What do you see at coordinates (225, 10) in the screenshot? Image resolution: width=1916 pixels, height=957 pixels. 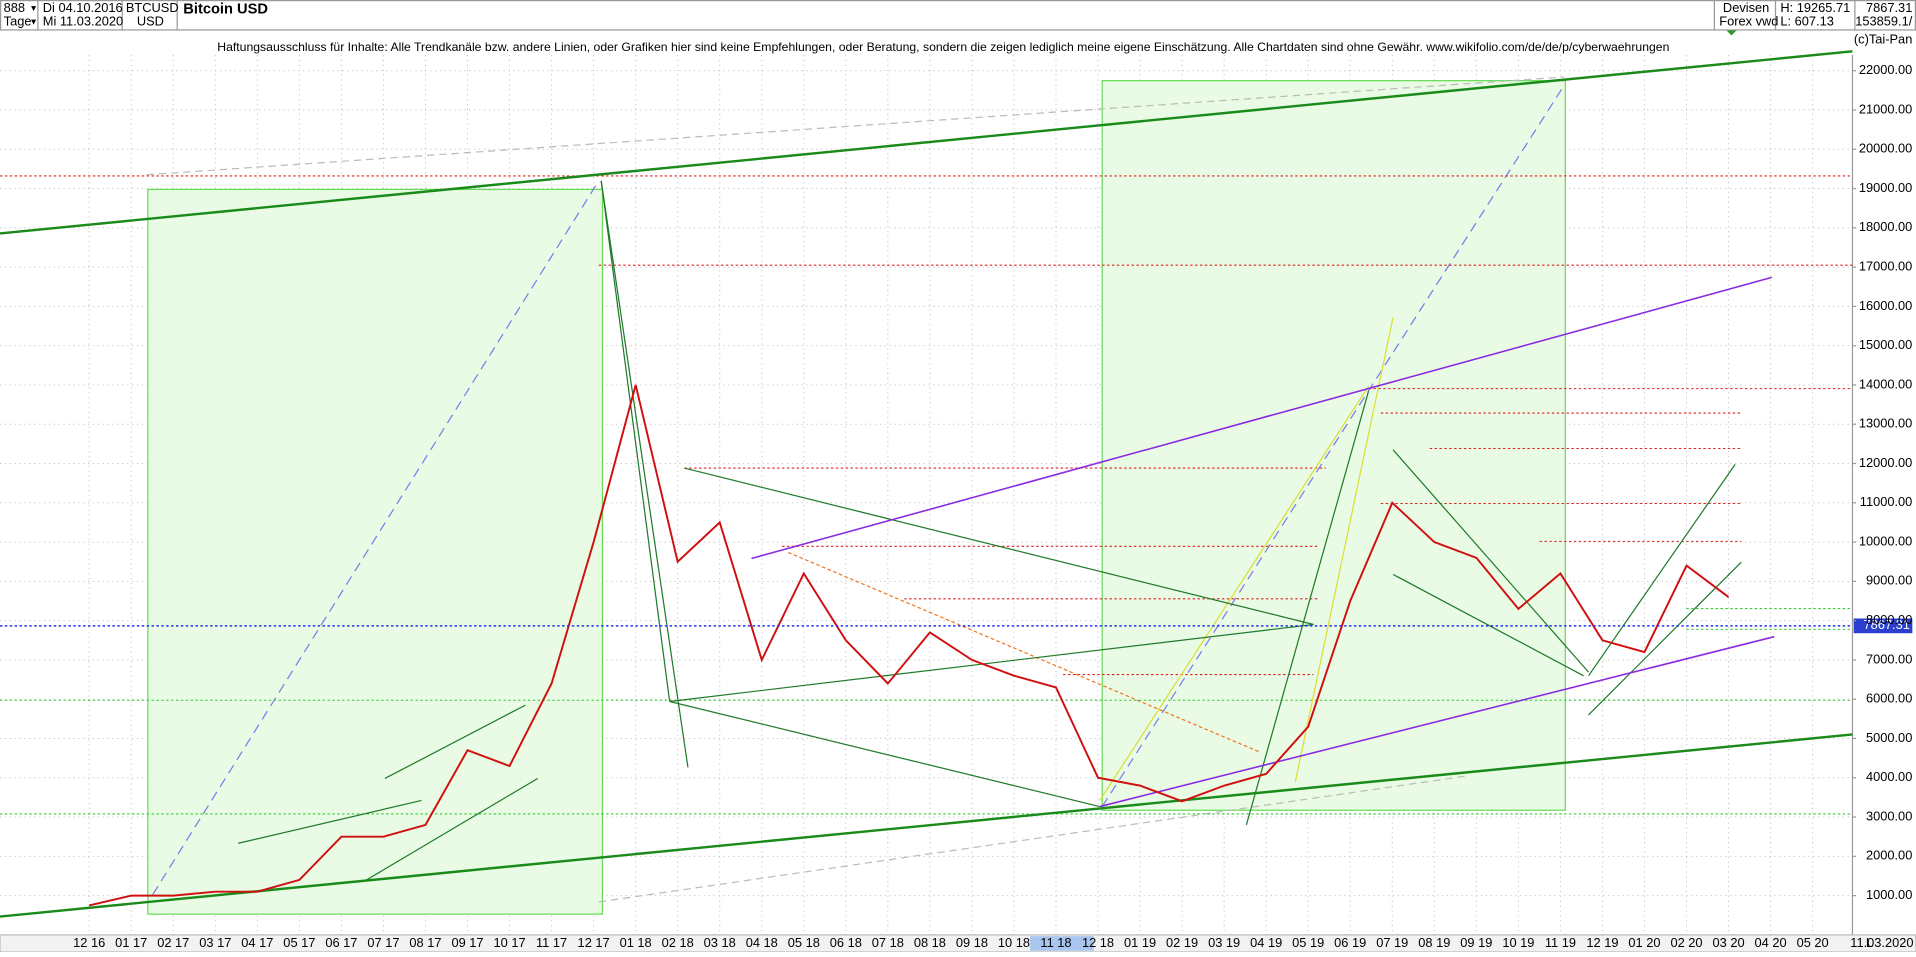 I see `chart-title: Bitcoin USD` at bounding box center [225, 10].